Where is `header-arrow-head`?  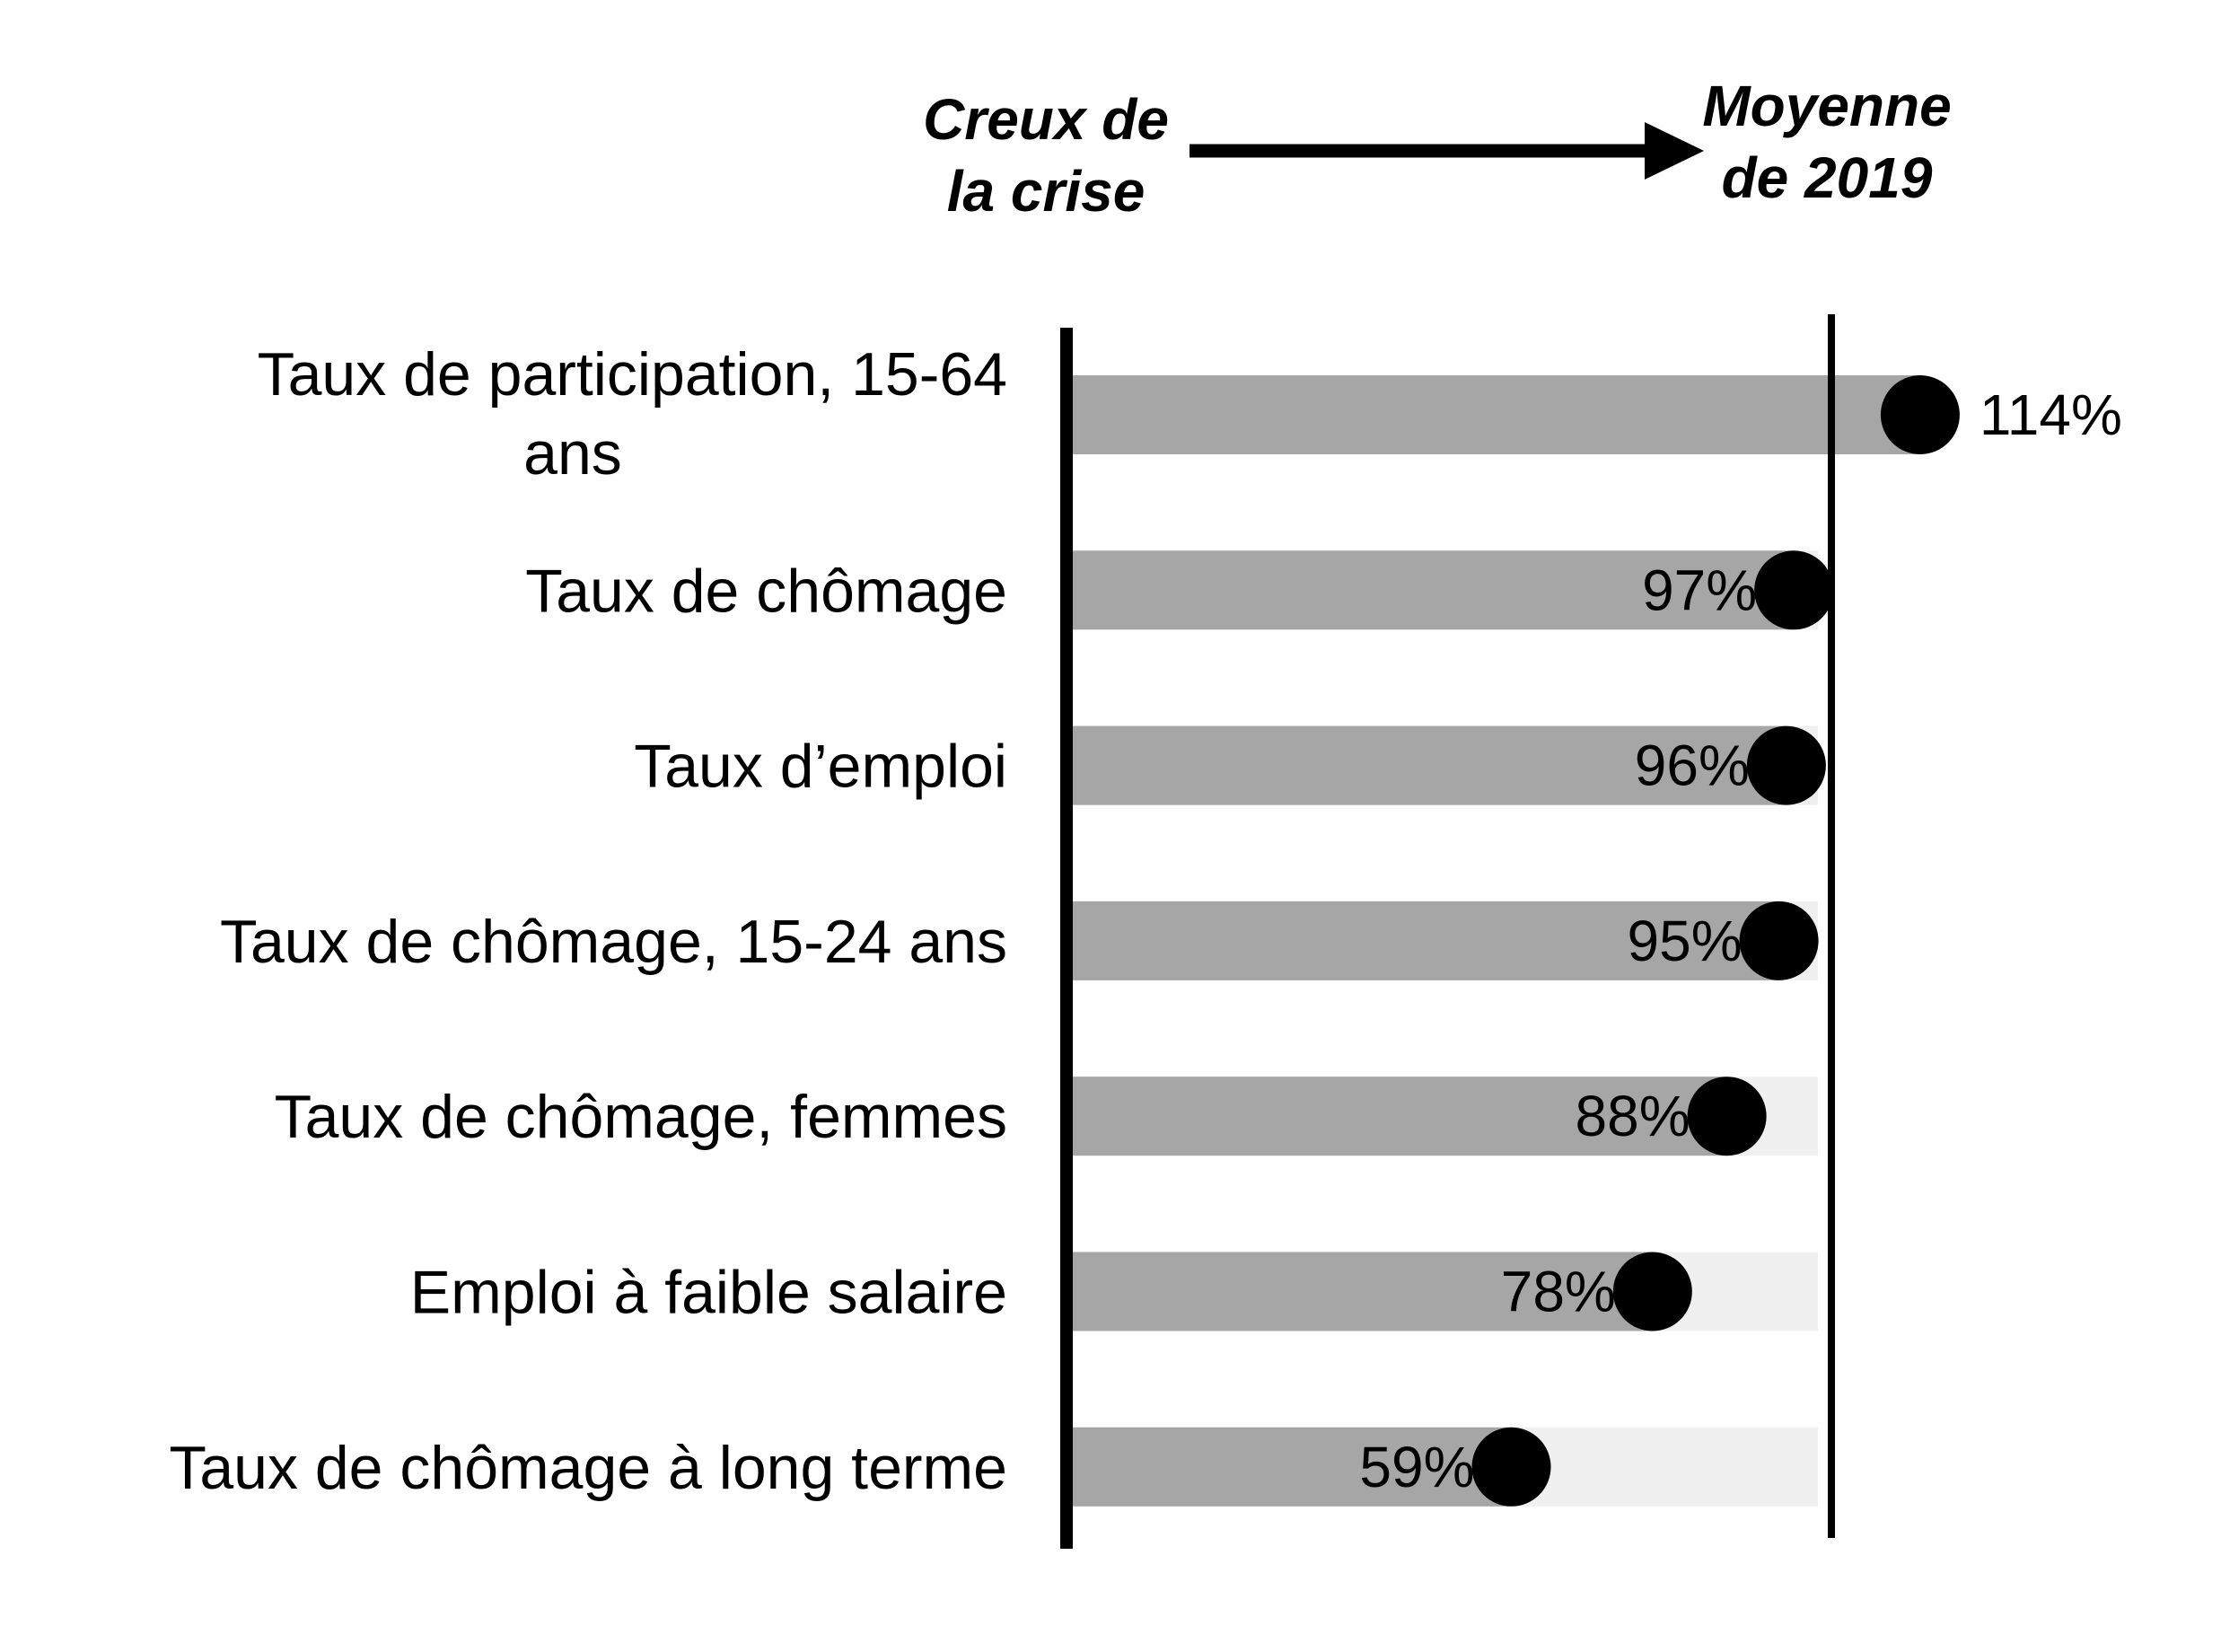 header-arrow-head is located at coordinates (1674, 151).